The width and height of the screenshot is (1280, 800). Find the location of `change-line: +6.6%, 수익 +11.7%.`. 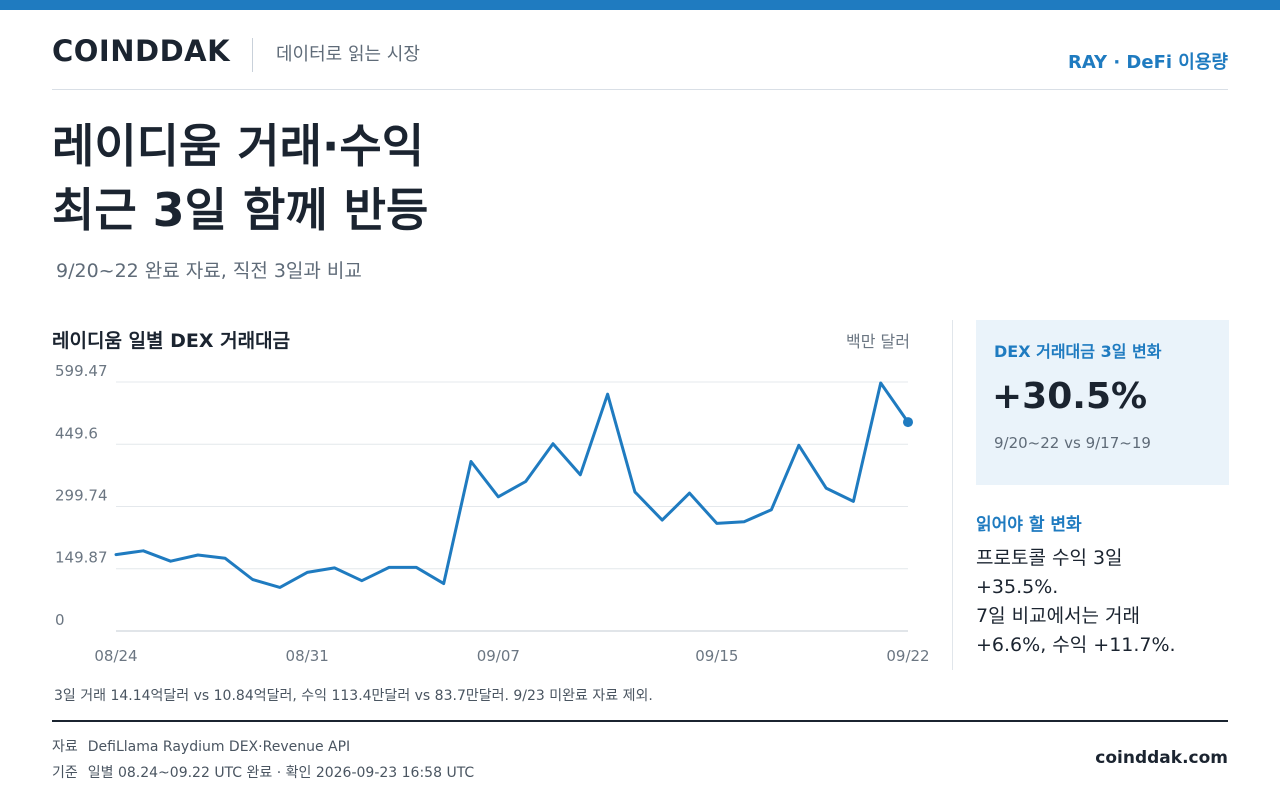

change-line: +6.6%, 수익 +11.7%. is located at coordinates (1076, 645).